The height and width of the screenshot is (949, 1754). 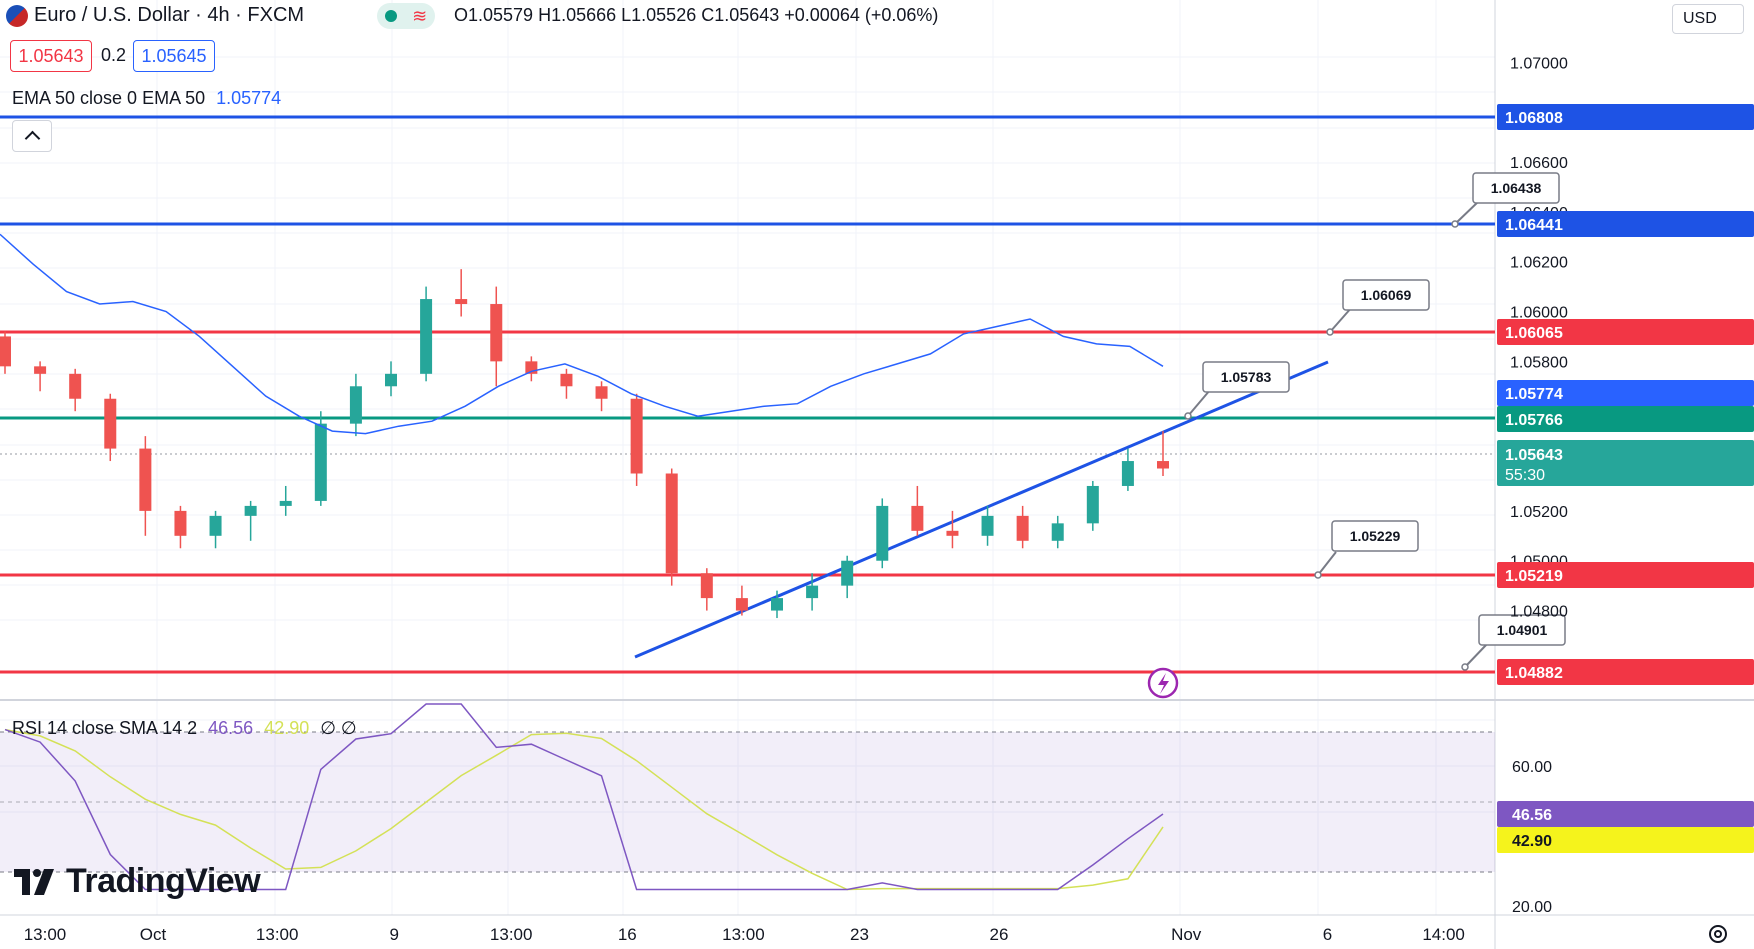 I want to click on time-tick-label: 14:00, so click(x=1443, y=934).